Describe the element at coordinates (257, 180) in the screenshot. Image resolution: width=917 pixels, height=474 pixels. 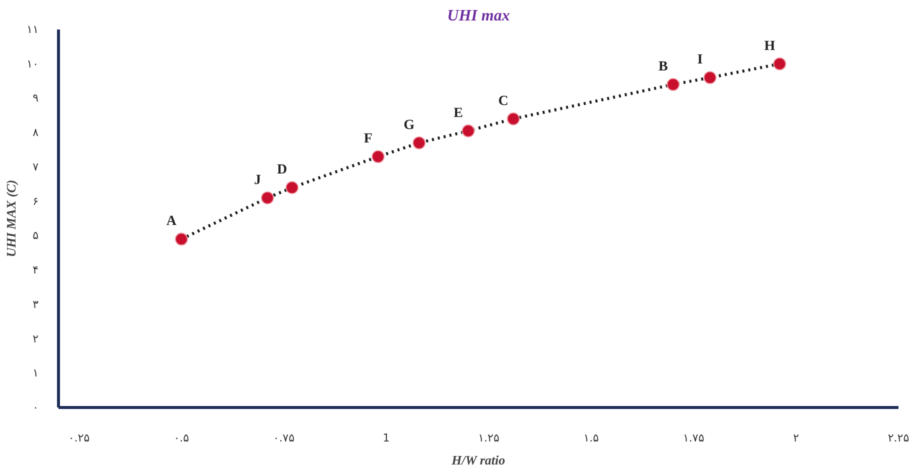
I see `annotation: J` at that location.